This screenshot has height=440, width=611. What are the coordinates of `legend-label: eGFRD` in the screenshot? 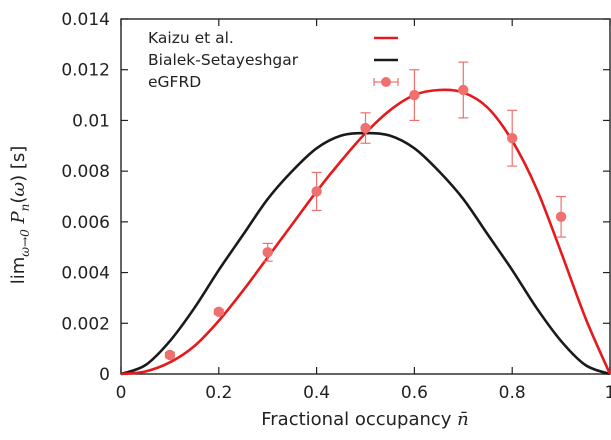 It's located at (174, 82).